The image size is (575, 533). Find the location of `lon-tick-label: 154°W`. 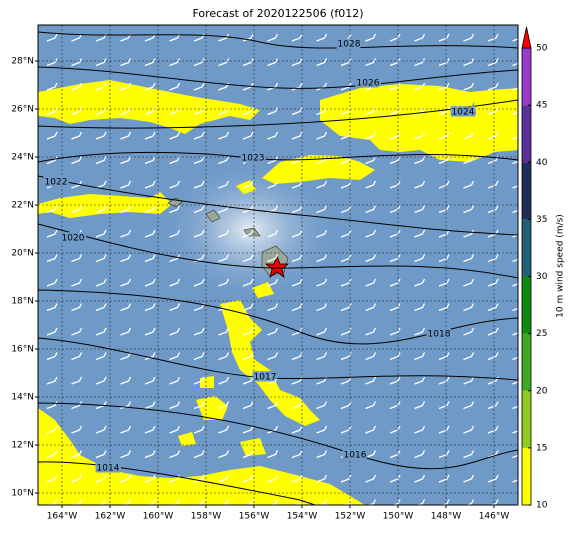

lon-tick-label: 154°W is located at coordinates (302, 517).